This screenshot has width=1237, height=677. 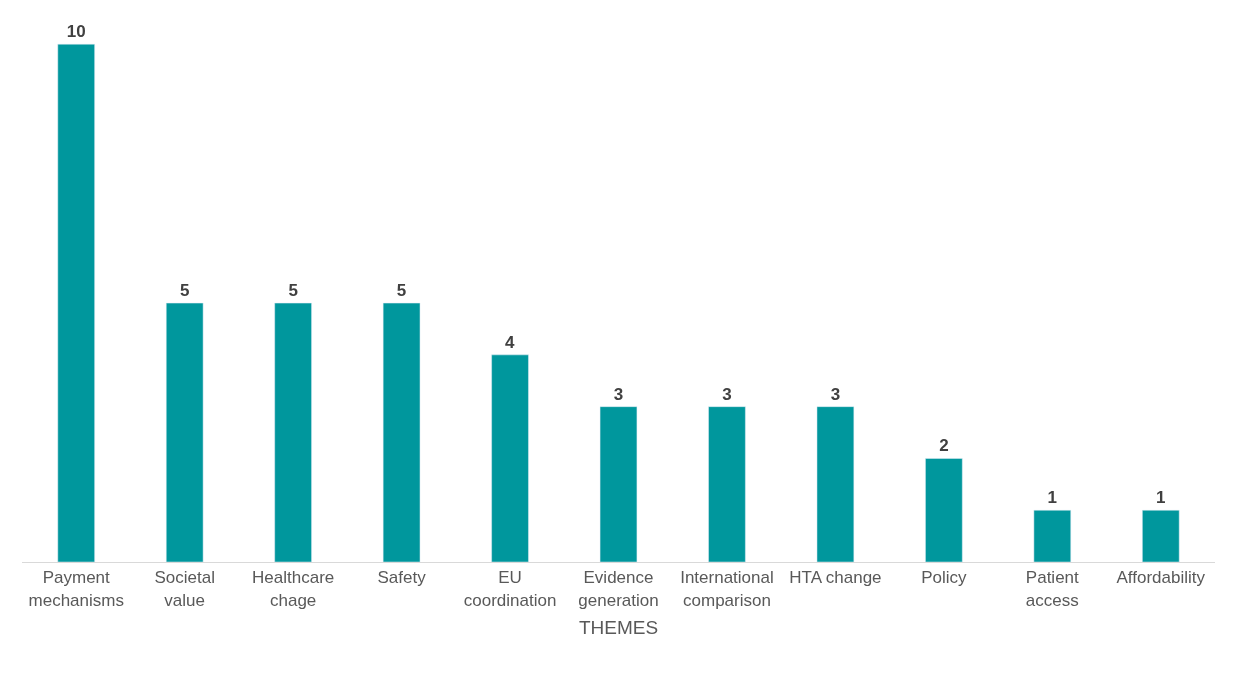 I want to click on x-tick-label: Affordability, so click(x=1161, y=578).